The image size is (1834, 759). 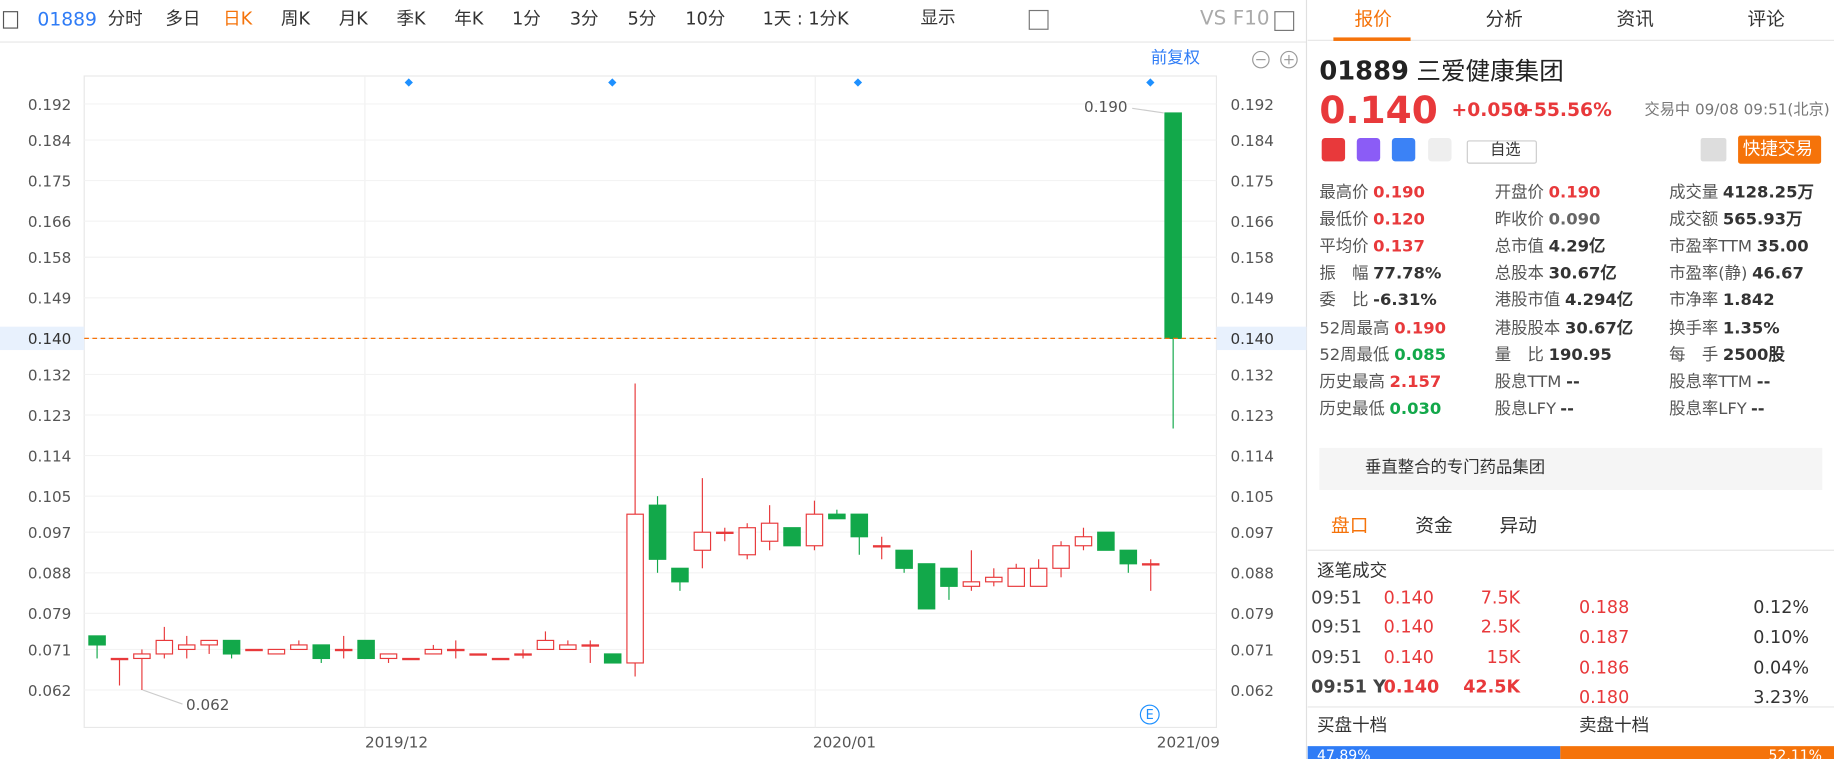 I want to click on menu-icon, so click(x=10, y=20).